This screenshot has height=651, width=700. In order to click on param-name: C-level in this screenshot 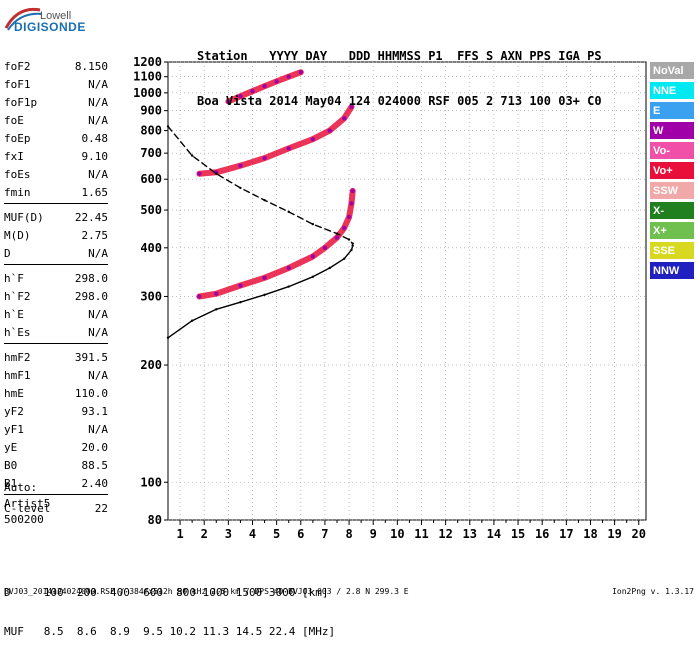, I will do `click(27, 508)`.